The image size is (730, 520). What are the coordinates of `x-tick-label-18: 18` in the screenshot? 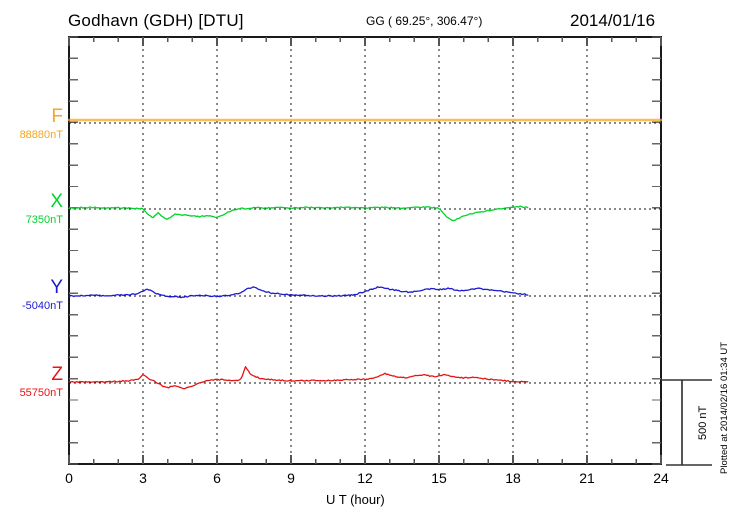 It's located at (513, 478).